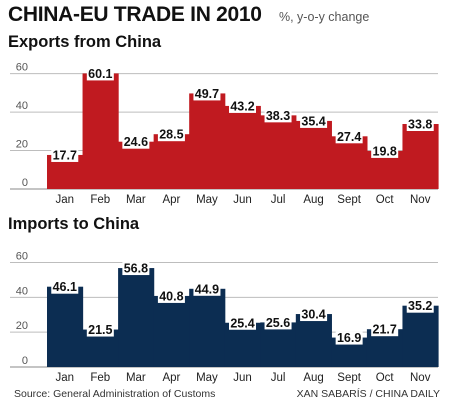  Describe the element at coordinates (22, 291) in the screenshot. I see `imports-ytick-label: 40` at that location.